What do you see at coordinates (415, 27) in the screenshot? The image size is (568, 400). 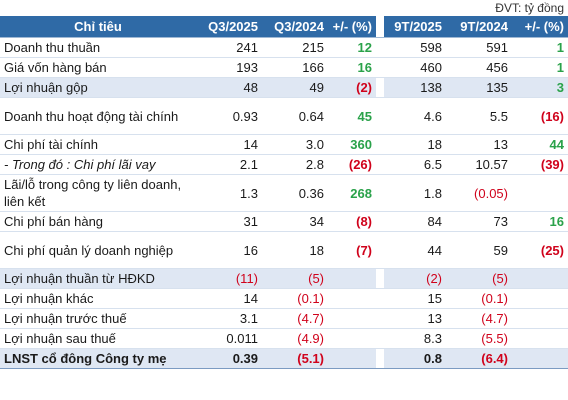 I see `header-9m-2025: 9T/2025` at bounding box center [415, 27].